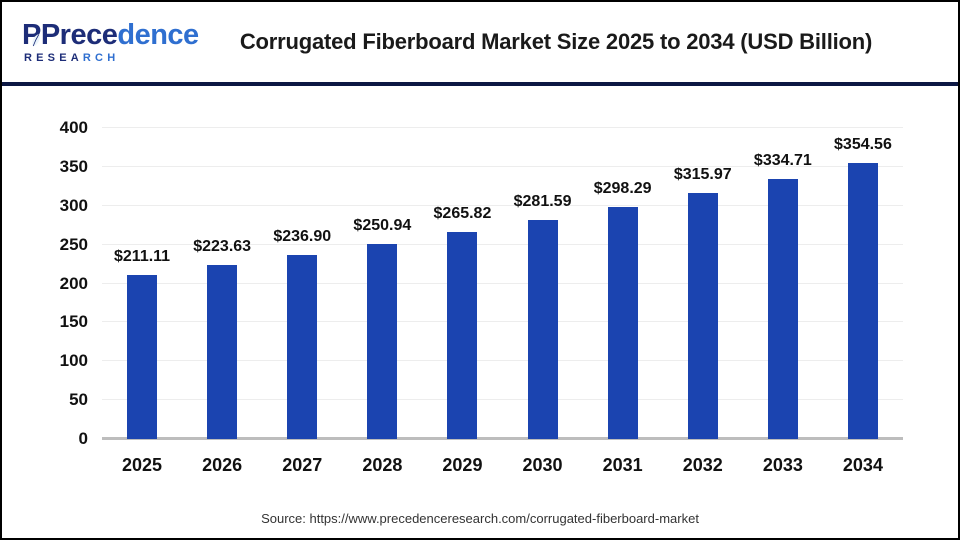  I want to click on bar-group-2027: $236.90 2027, so click(302, 301).